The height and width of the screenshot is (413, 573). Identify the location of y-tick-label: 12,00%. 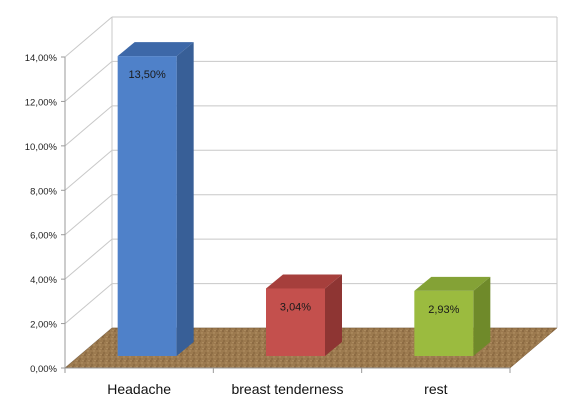
(41, 102).